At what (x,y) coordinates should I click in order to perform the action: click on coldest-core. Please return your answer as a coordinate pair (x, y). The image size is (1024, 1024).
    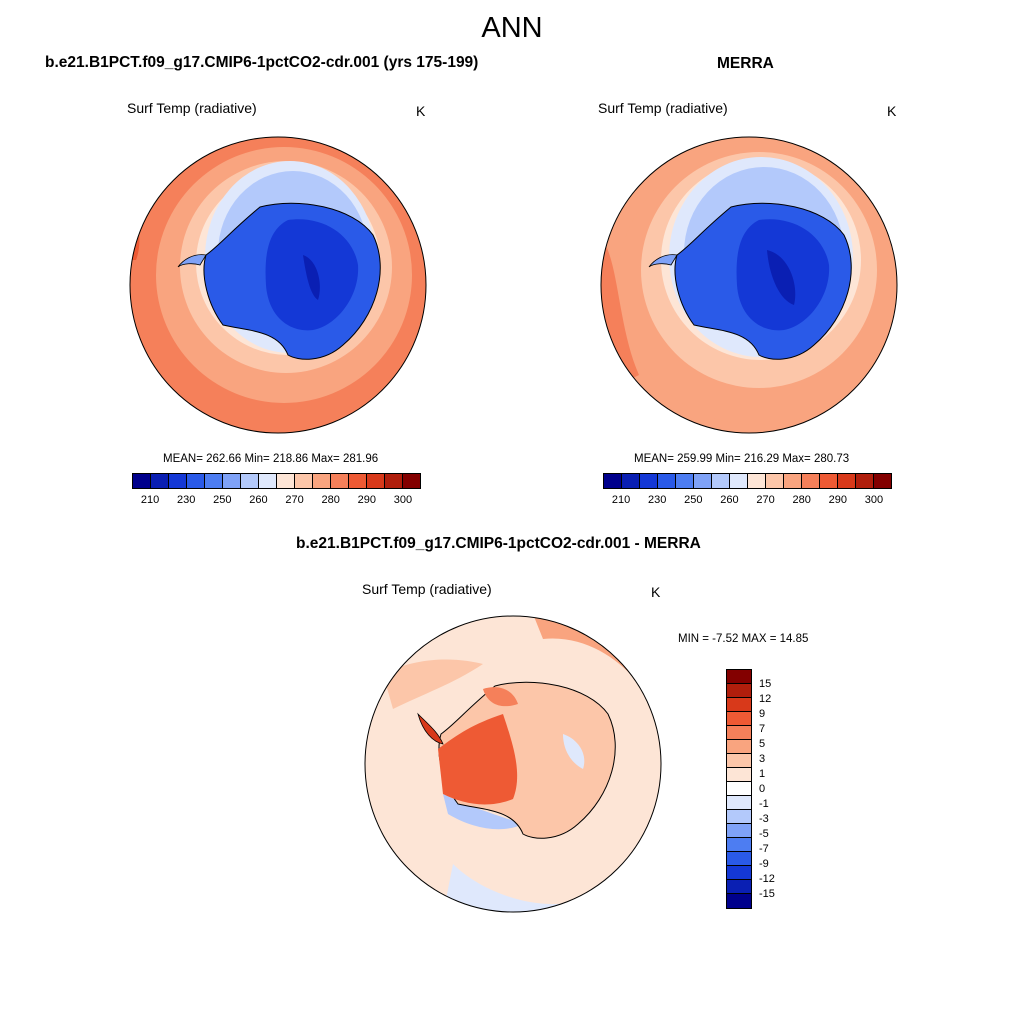
    Looking at the image, I should click on (311, 277).